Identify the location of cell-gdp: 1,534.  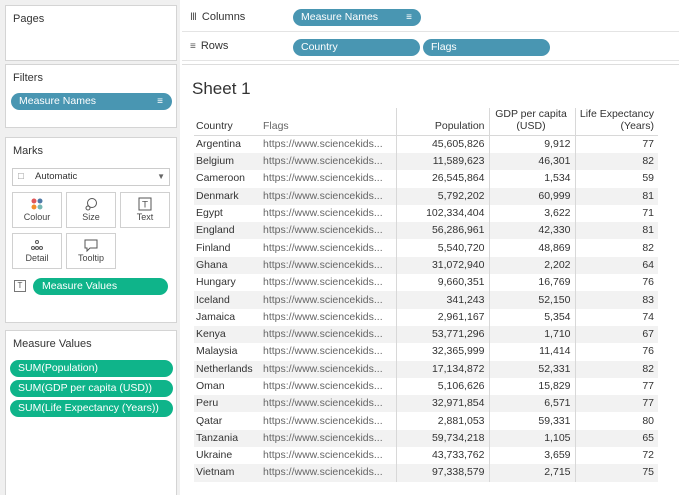
(532, 179).